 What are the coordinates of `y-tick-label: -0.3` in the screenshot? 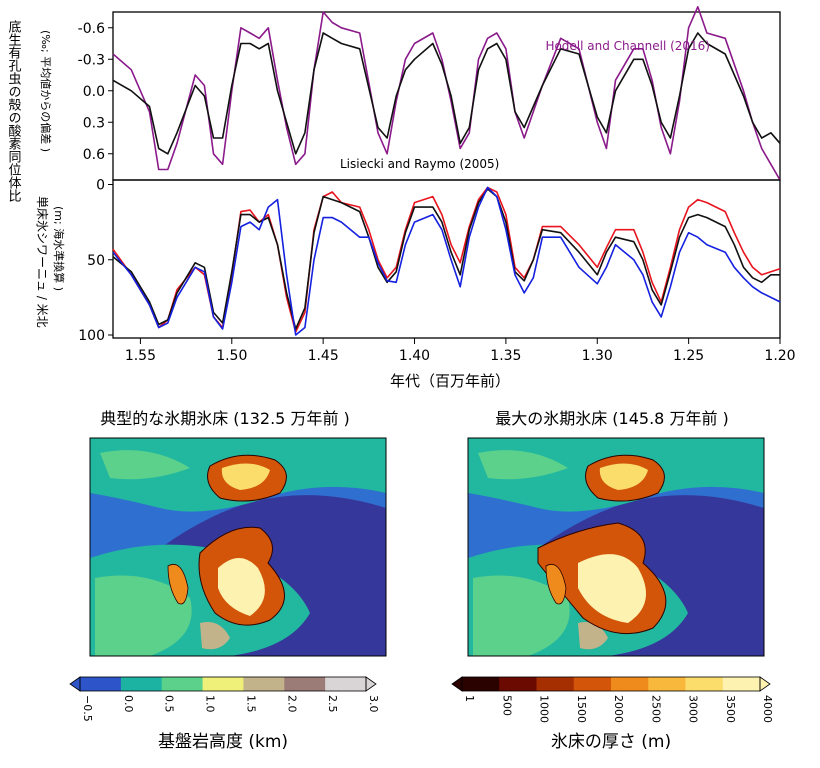 It's located at (91, 60).